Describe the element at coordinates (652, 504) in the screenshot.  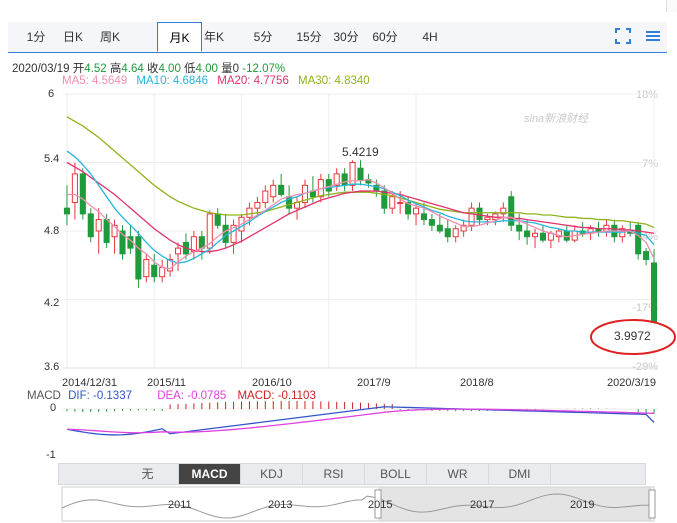
I see `navigator-handle-right` at that location.